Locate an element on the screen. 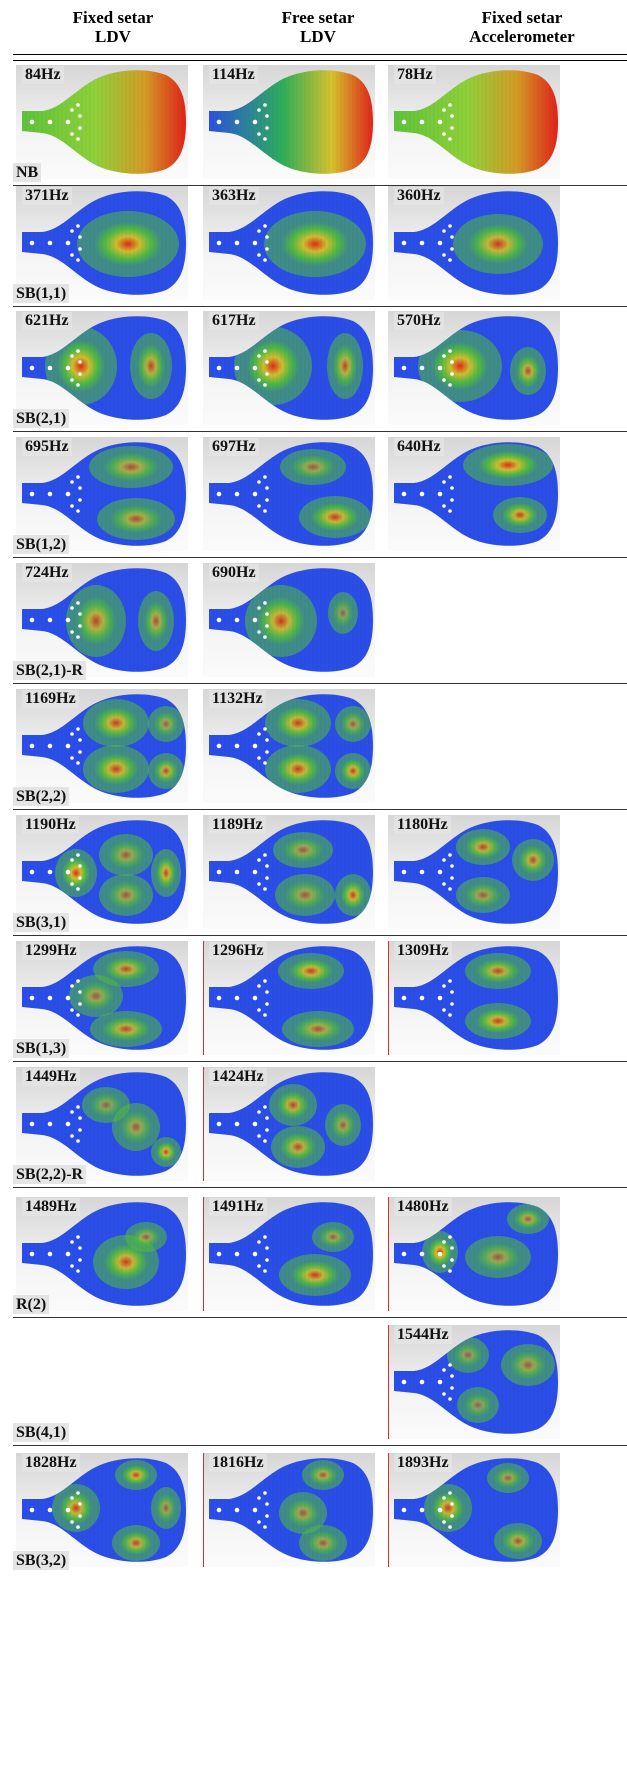  mode-label: SB(1,3) is located at coordinates (41, 1048).